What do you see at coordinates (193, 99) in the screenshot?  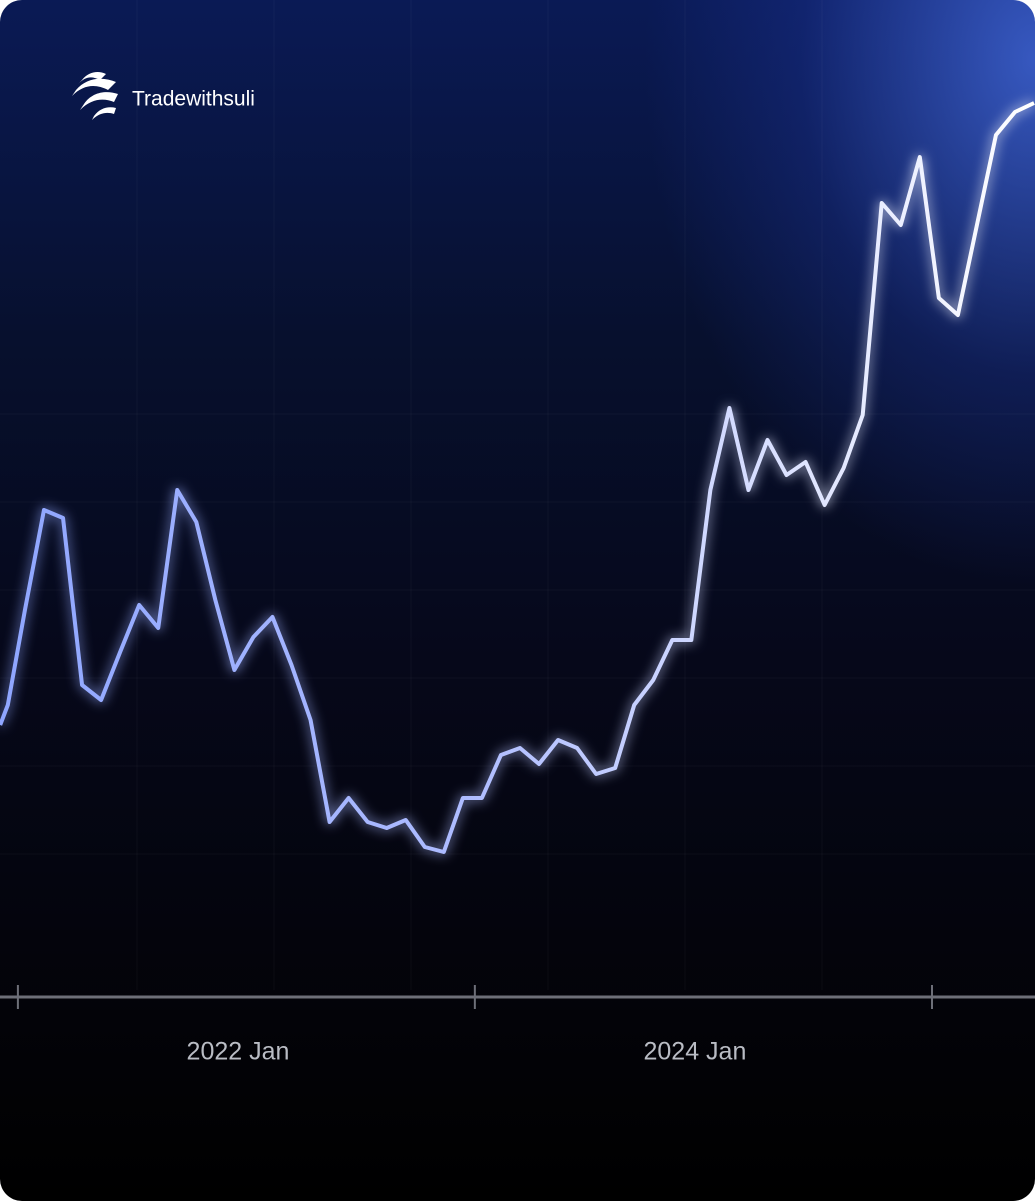 I see `brand-name: Tradewithsuli` at bounding box center [193, 99].